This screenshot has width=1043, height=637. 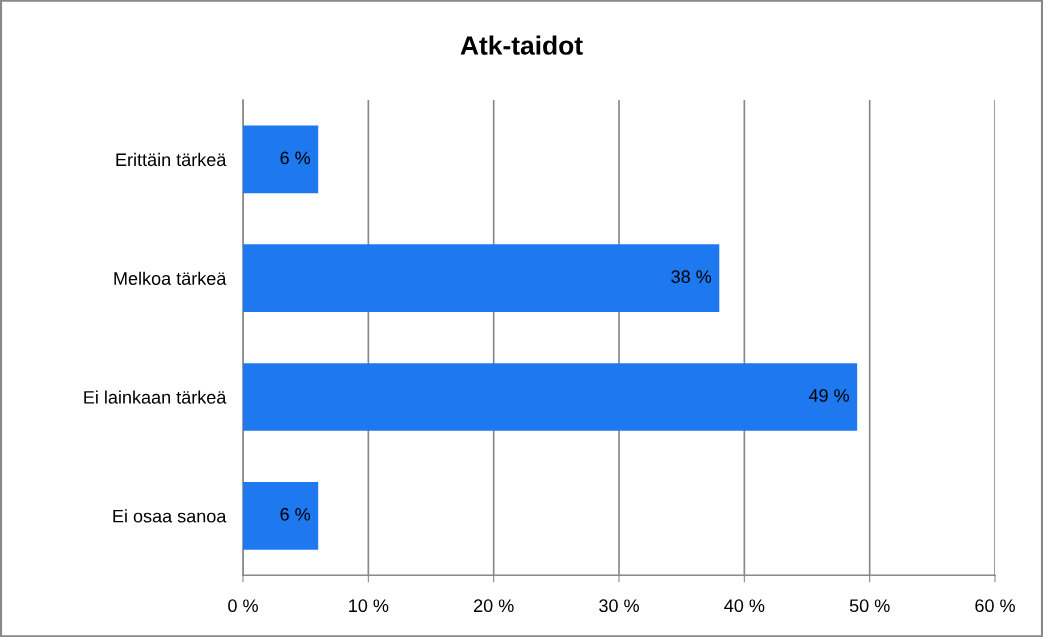 What do you see at coordinates (744, 606) in the screenshot?
I see `x-tick-label: 40 %` at bounding box center [744, 606].